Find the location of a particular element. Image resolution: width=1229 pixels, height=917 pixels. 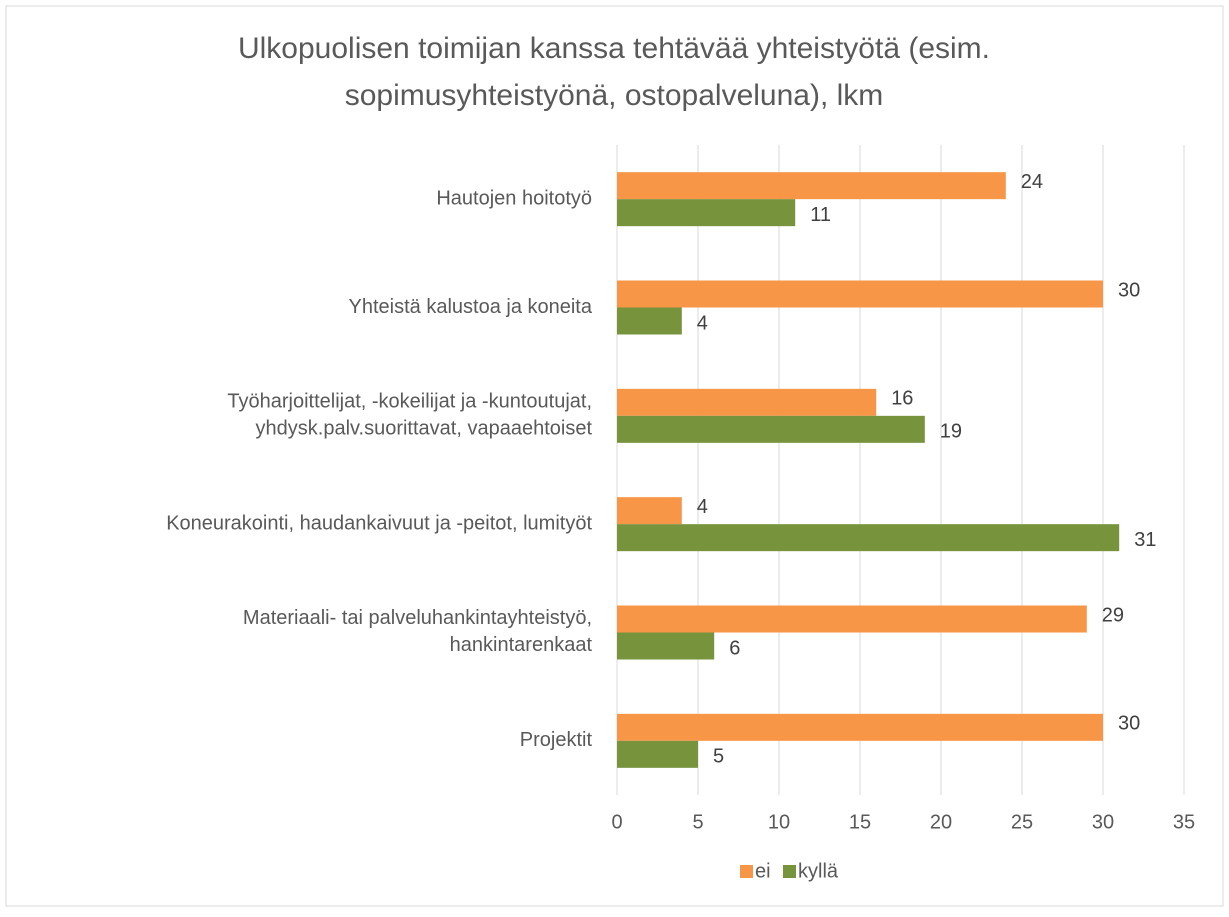

legend-label: ei is located at coordinates (763, 871).